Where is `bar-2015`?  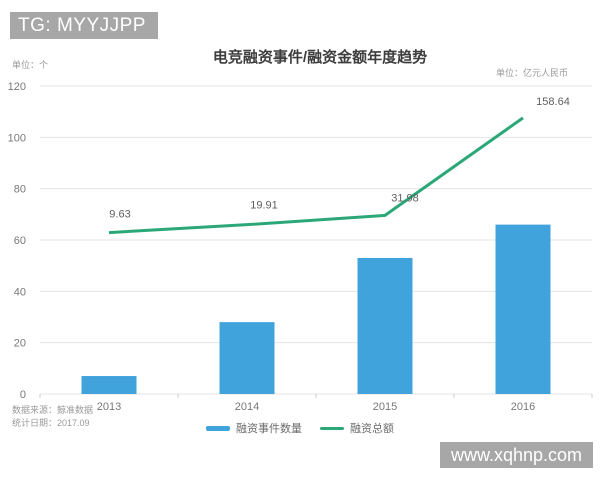 bar-2015 is located at coordinates (385, 325).